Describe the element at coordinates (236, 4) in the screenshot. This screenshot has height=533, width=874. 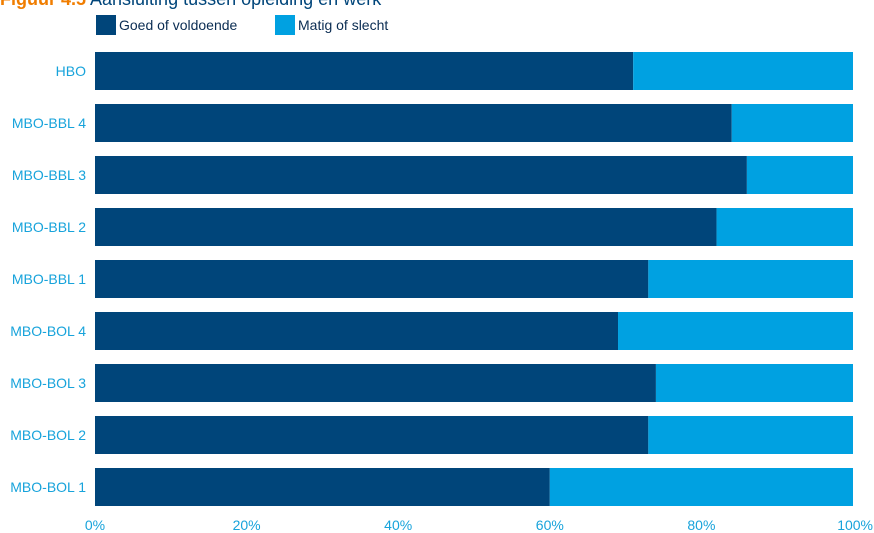
I see `title-text: Aansluiting tussen opleiding en werk` at that location.